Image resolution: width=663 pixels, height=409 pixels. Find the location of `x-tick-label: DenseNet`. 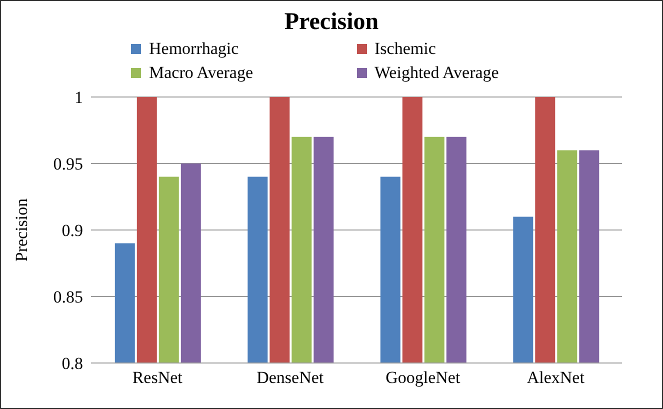

x-tick-label: DenseNet is located at coordinates (290, 378).